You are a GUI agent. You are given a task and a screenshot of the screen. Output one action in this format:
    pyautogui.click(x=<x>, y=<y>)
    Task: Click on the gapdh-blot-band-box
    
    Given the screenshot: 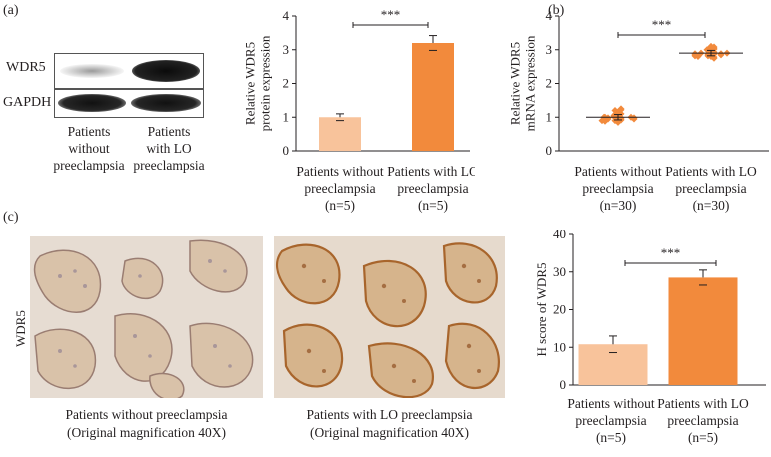 What is the action you would take?
    pyautogui.click(x=129, y=103)
    